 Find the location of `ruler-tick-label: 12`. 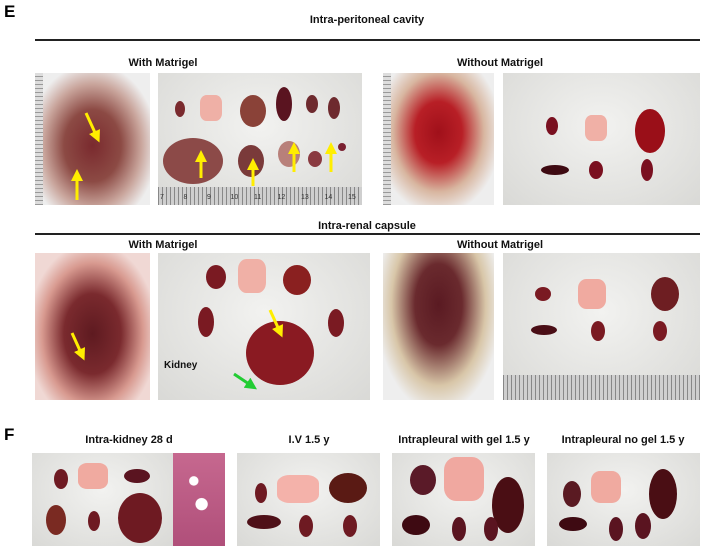

ruler-tick-label: 12 is located at coordinates (281, 197).